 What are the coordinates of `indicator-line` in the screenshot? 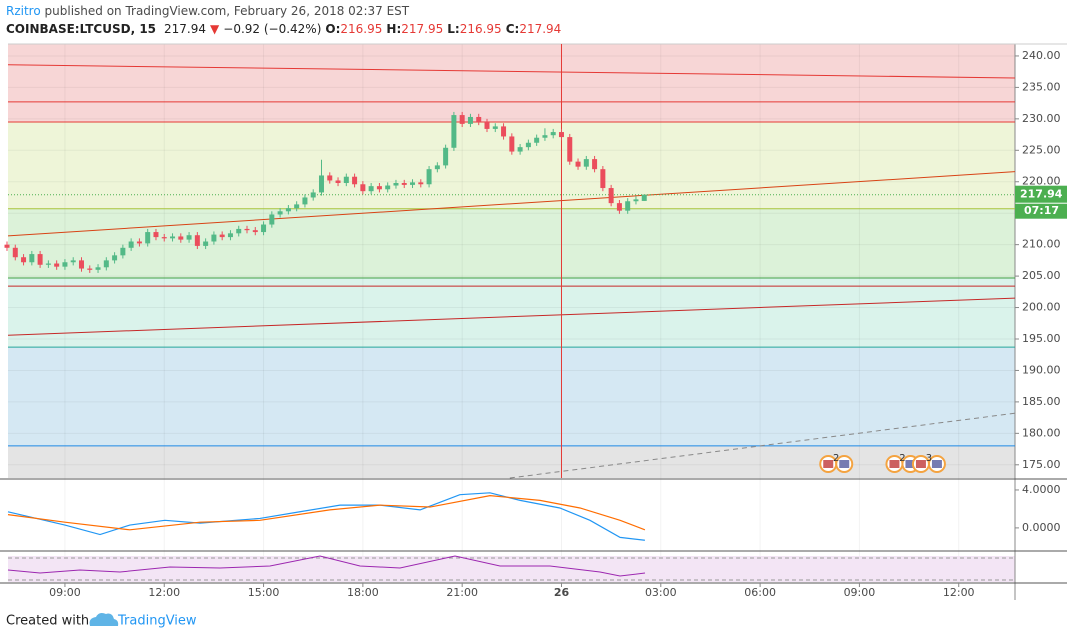 It's located at (326, 516).